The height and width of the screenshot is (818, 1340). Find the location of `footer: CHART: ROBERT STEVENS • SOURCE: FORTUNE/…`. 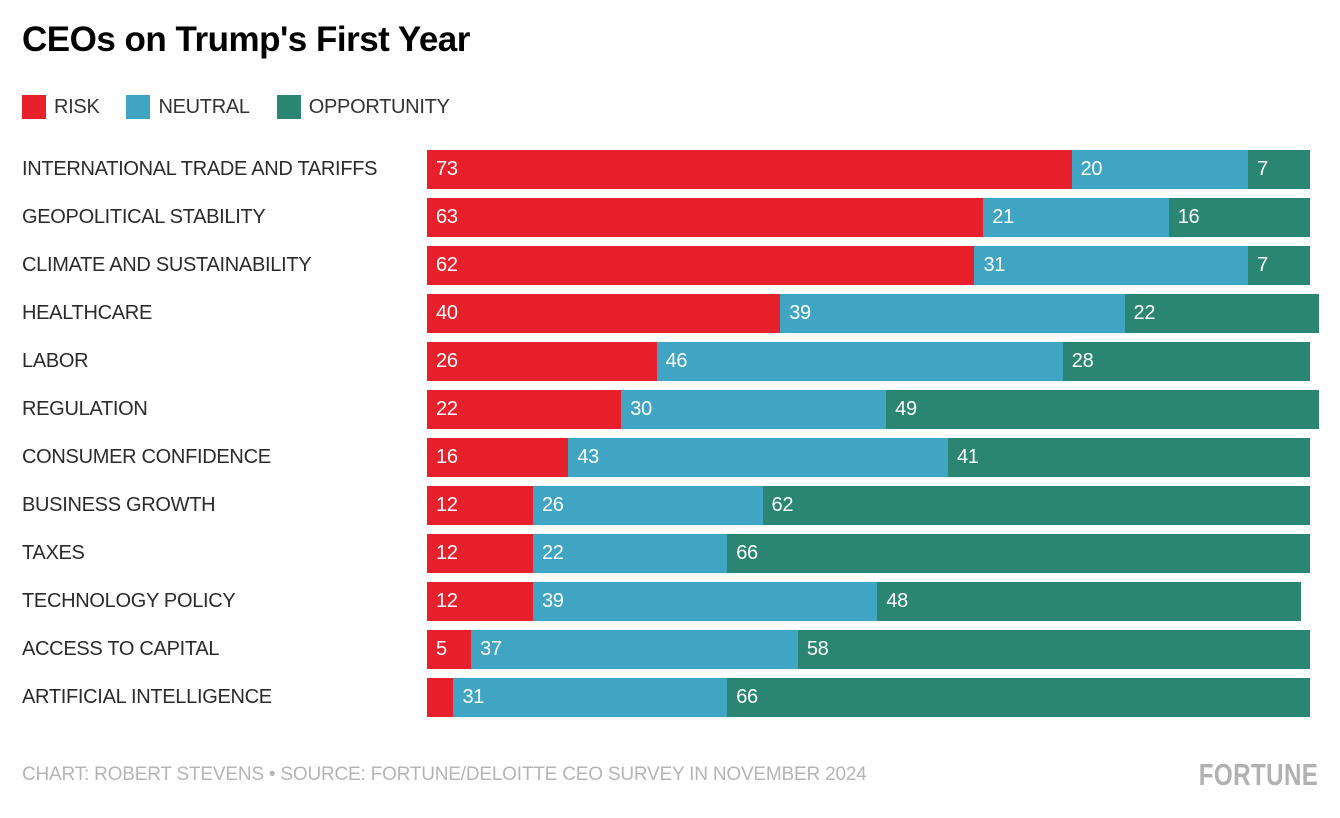

footer: CHART: ROBERT STEVENS • SOURCE: FORTUNE/… is located at coordinates (670, 775).